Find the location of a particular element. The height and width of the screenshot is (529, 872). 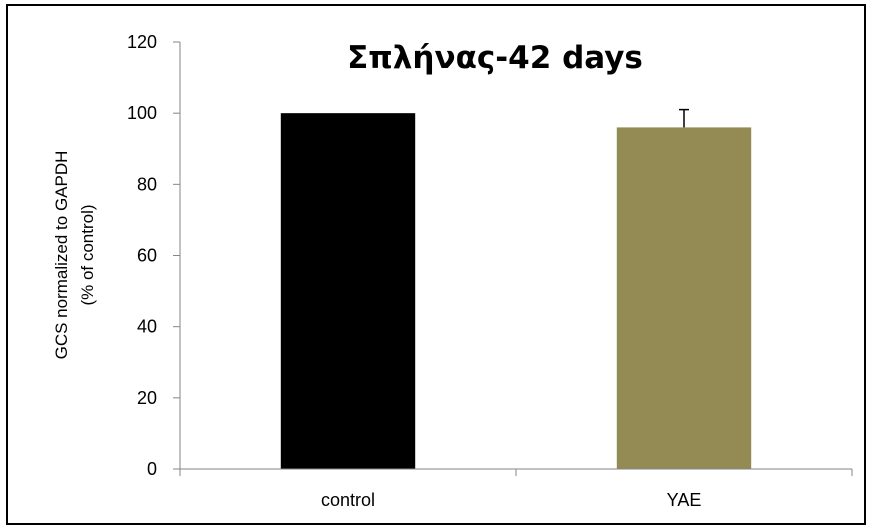

x-tick-label-control: control is located at coordinates (348, 500).